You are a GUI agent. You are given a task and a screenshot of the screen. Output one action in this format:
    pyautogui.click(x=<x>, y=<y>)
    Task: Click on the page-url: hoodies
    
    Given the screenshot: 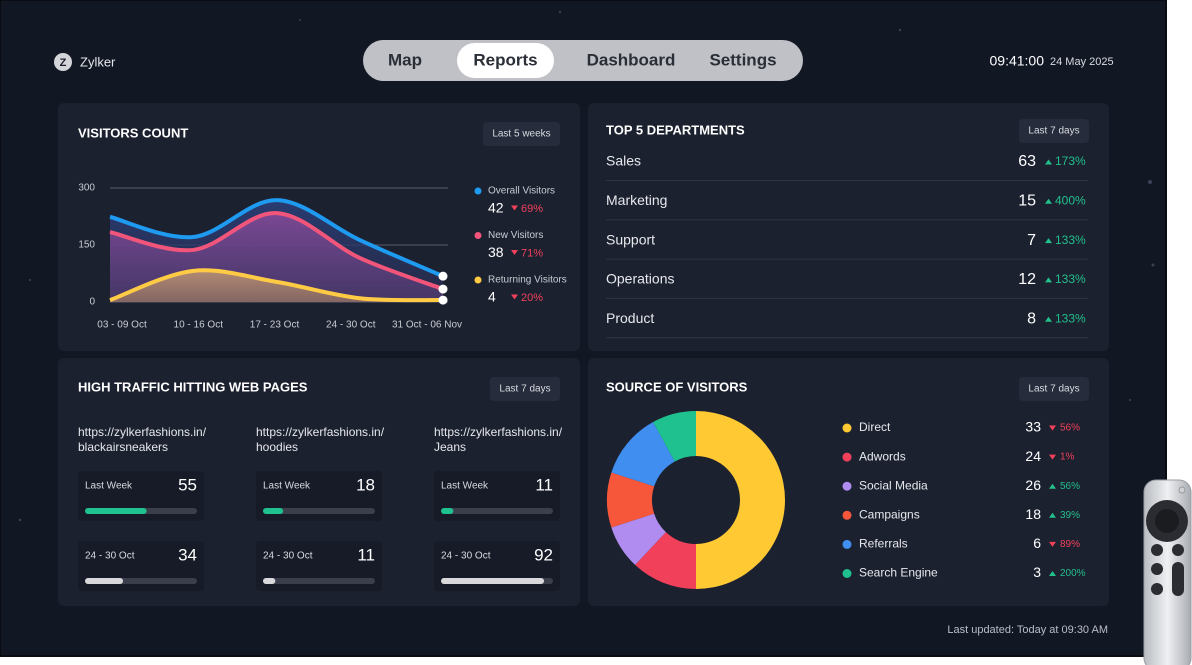 What is the action you would take?
    pyautogui.click(x=277, y=447)
    